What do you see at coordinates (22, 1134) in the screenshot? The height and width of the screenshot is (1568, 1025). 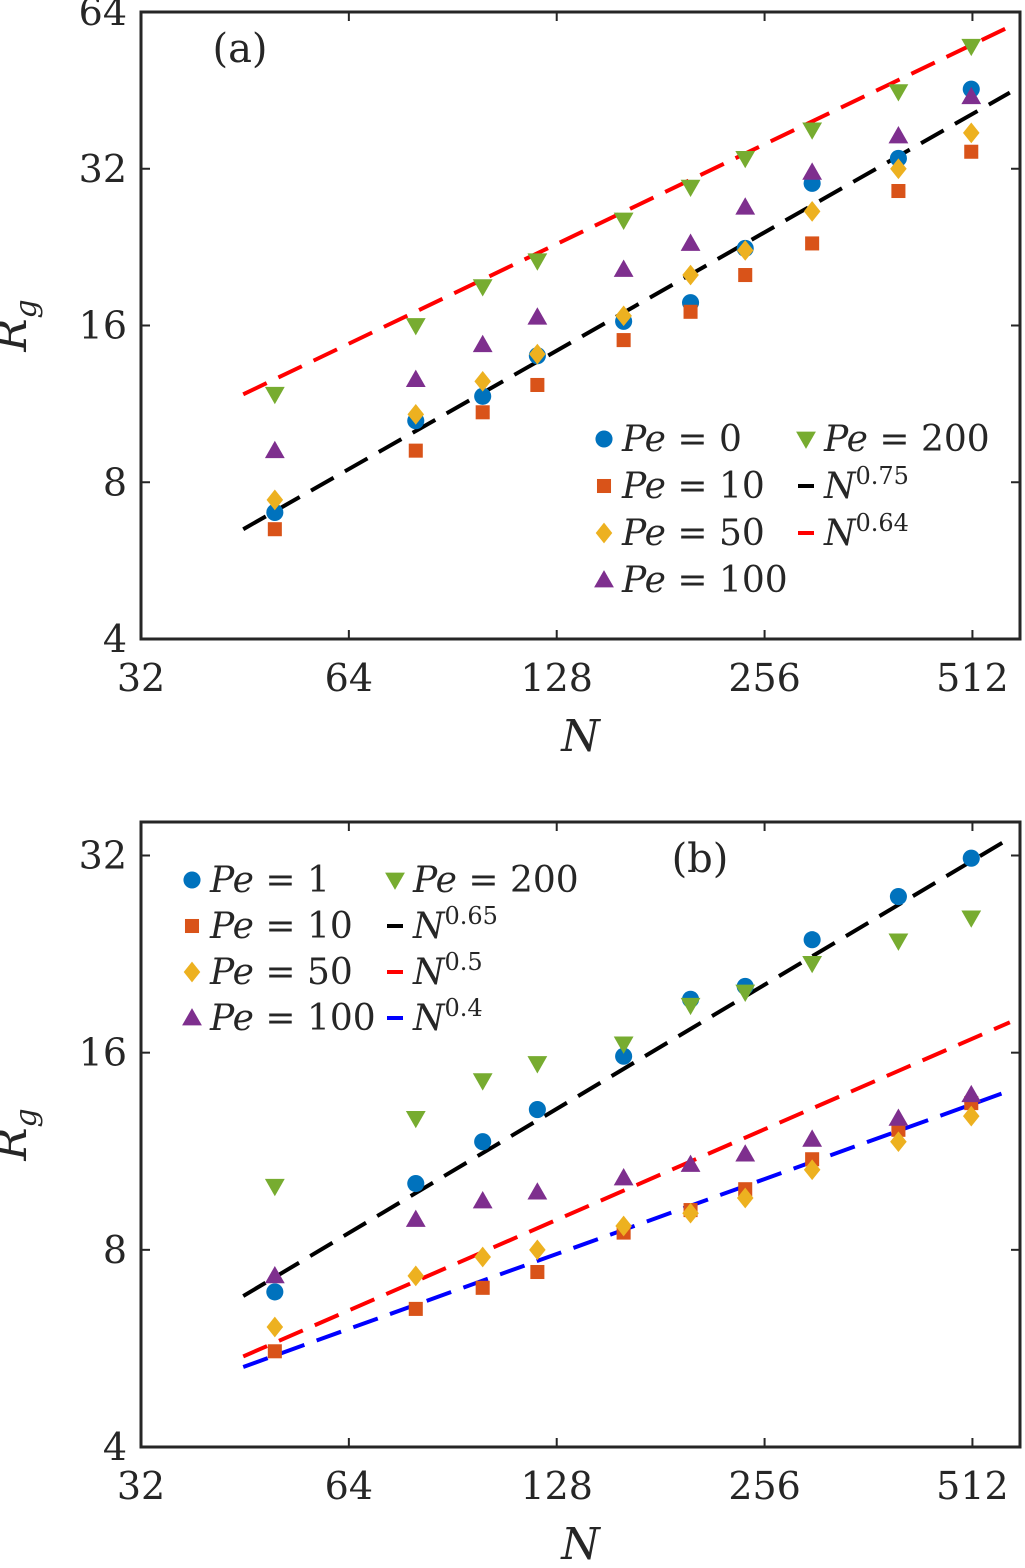 I see `y-axis-label: Rg` at bounding box center [22, 1134].